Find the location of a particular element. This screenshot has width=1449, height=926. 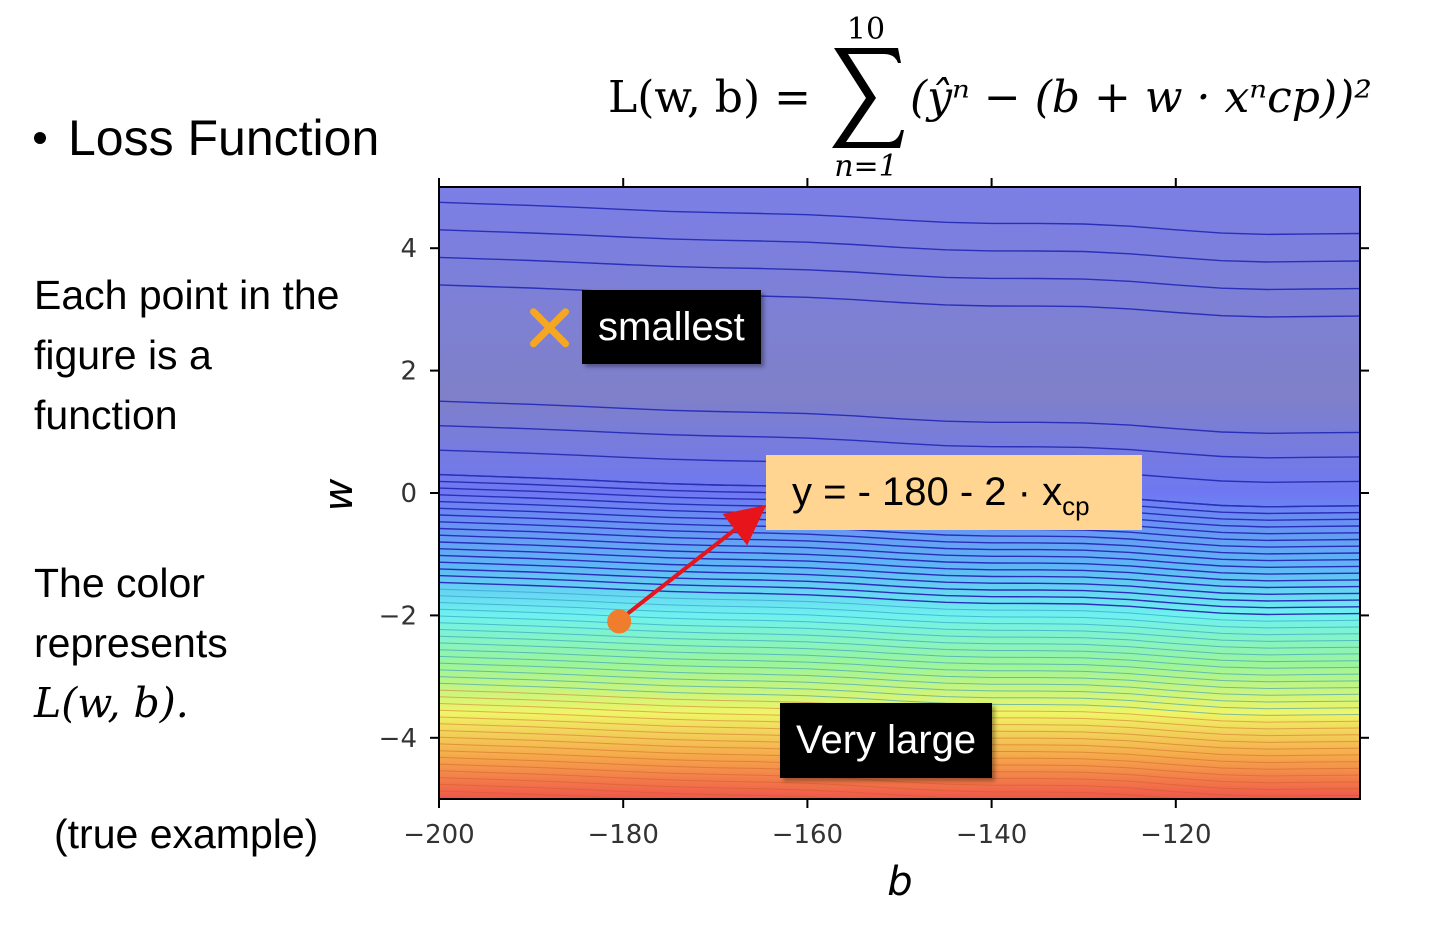

y-tick-label: 0 is located at coordinates (408, 494).